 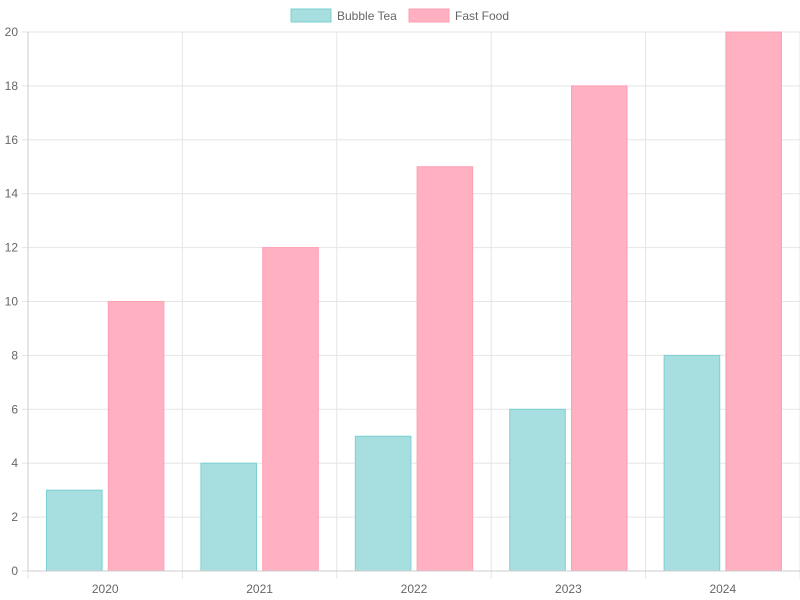 What do you see at coordinates (136, 436) in the screenshot?
I see `bar-fast-food-2020` at bounding box center [136, 436].